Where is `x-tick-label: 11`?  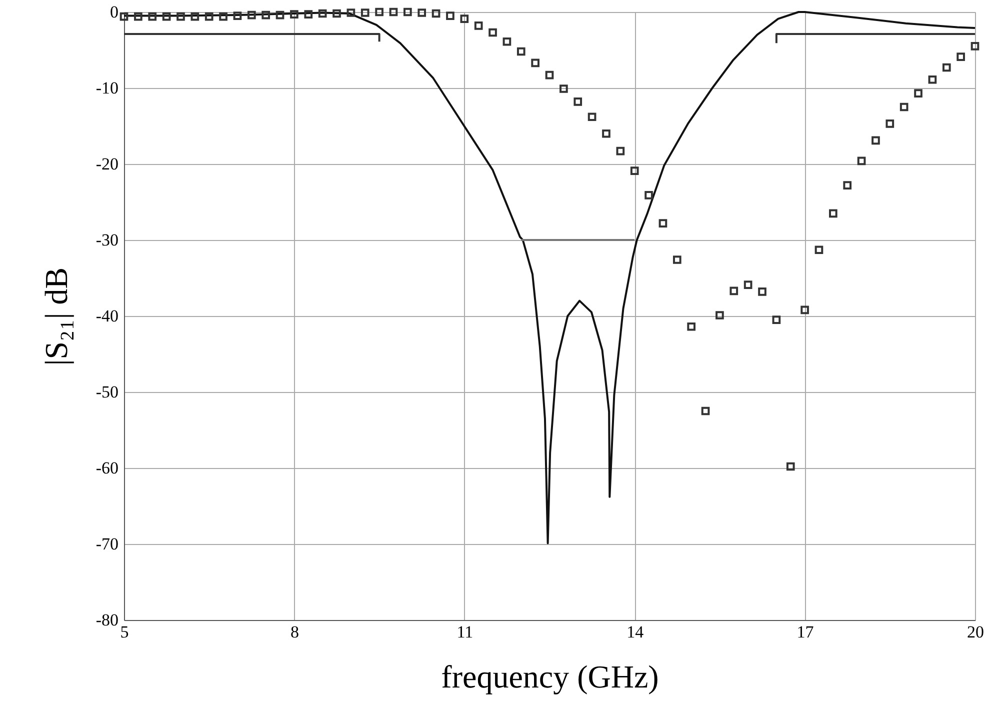
x-tick-label: 11 is located at coordinates (465, 632).